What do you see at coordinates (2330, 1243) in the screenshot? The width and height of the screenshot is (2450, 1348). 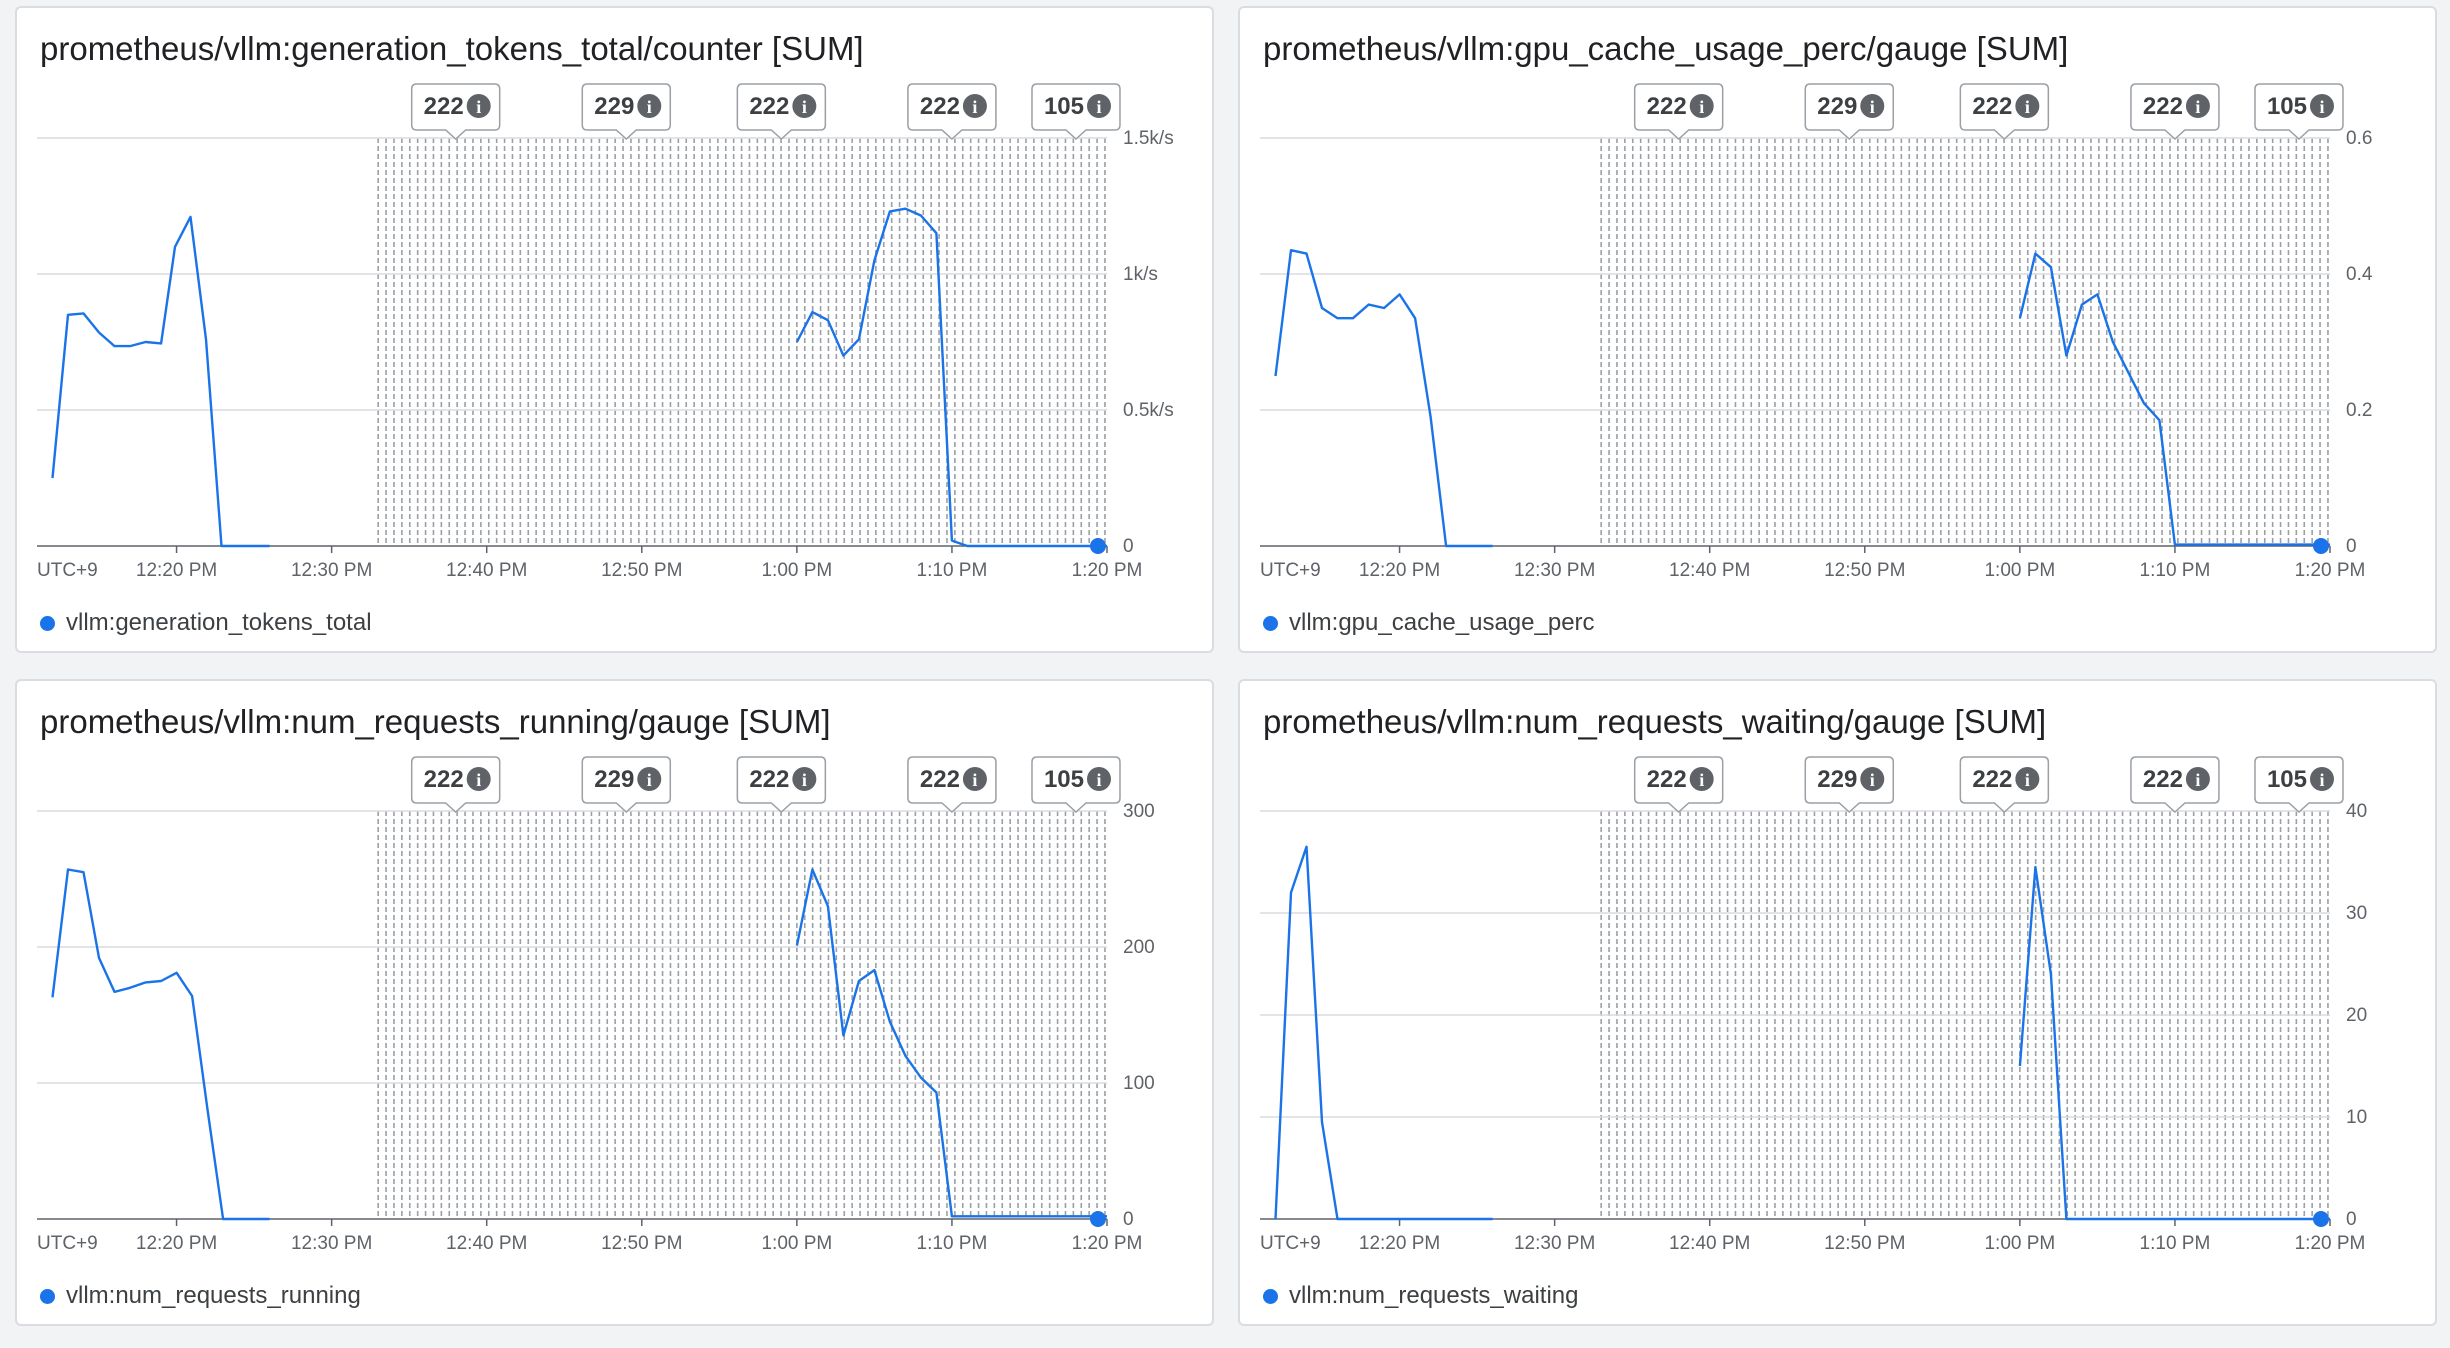 I see `x-tick-label: 1:20 PM` at bounding box center [2330, 1243].